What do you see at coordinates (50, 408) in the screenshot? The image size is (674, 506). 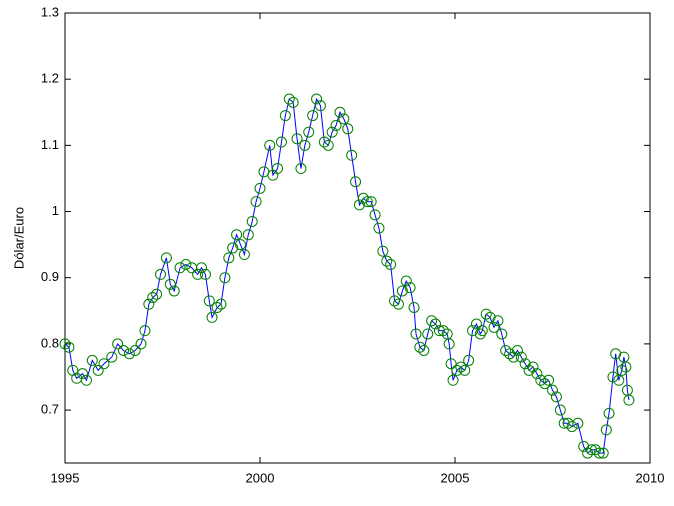 I see `y-tick-label: 0.7` at bounding box center [50, 408].